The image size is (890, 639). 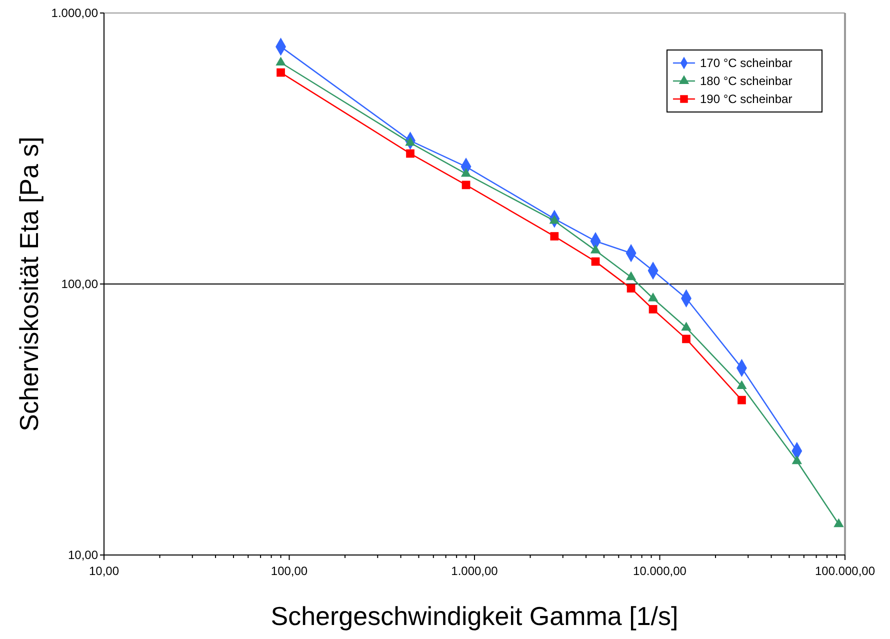 What do you see at coordinates (746, 99) in the screenshot?
I see `legend-label: 190 °C scheinbar` at bounding box center [746, 99].